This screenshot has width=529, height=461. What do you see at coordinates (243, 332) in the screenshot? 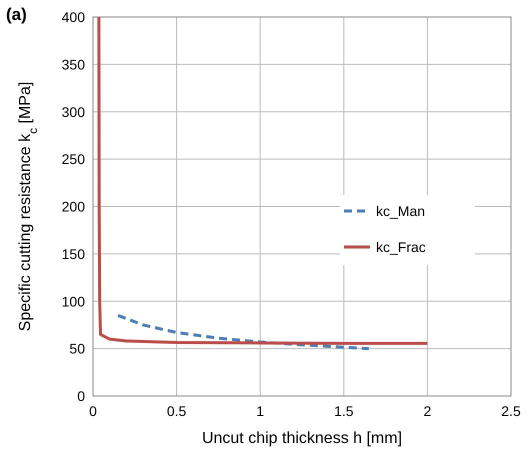
I see `line-series` at bounding box center [243, 332].